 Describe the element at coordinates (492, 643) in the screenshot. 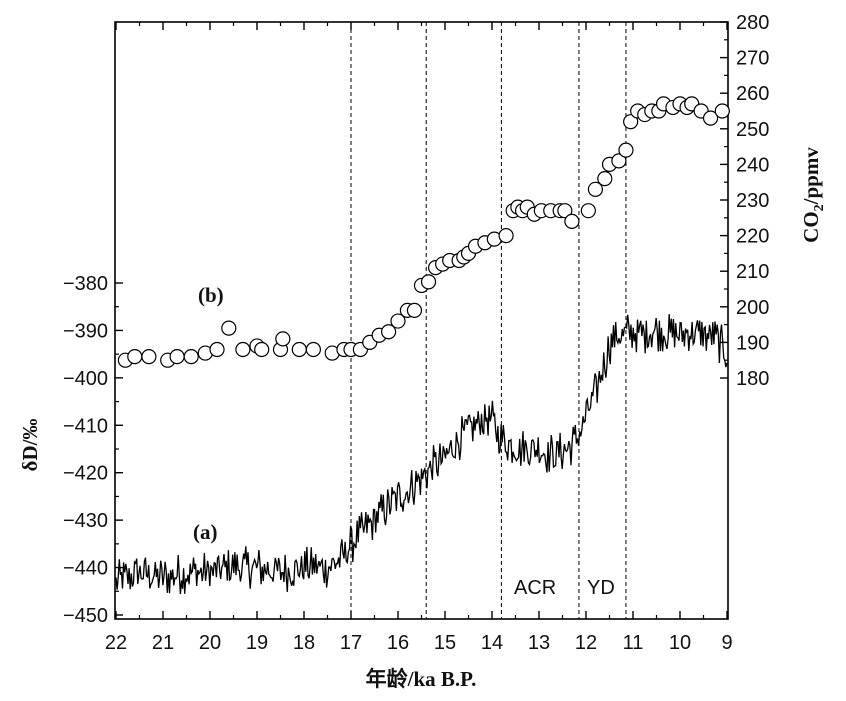

I see `x-tick-label: 14` at that location.